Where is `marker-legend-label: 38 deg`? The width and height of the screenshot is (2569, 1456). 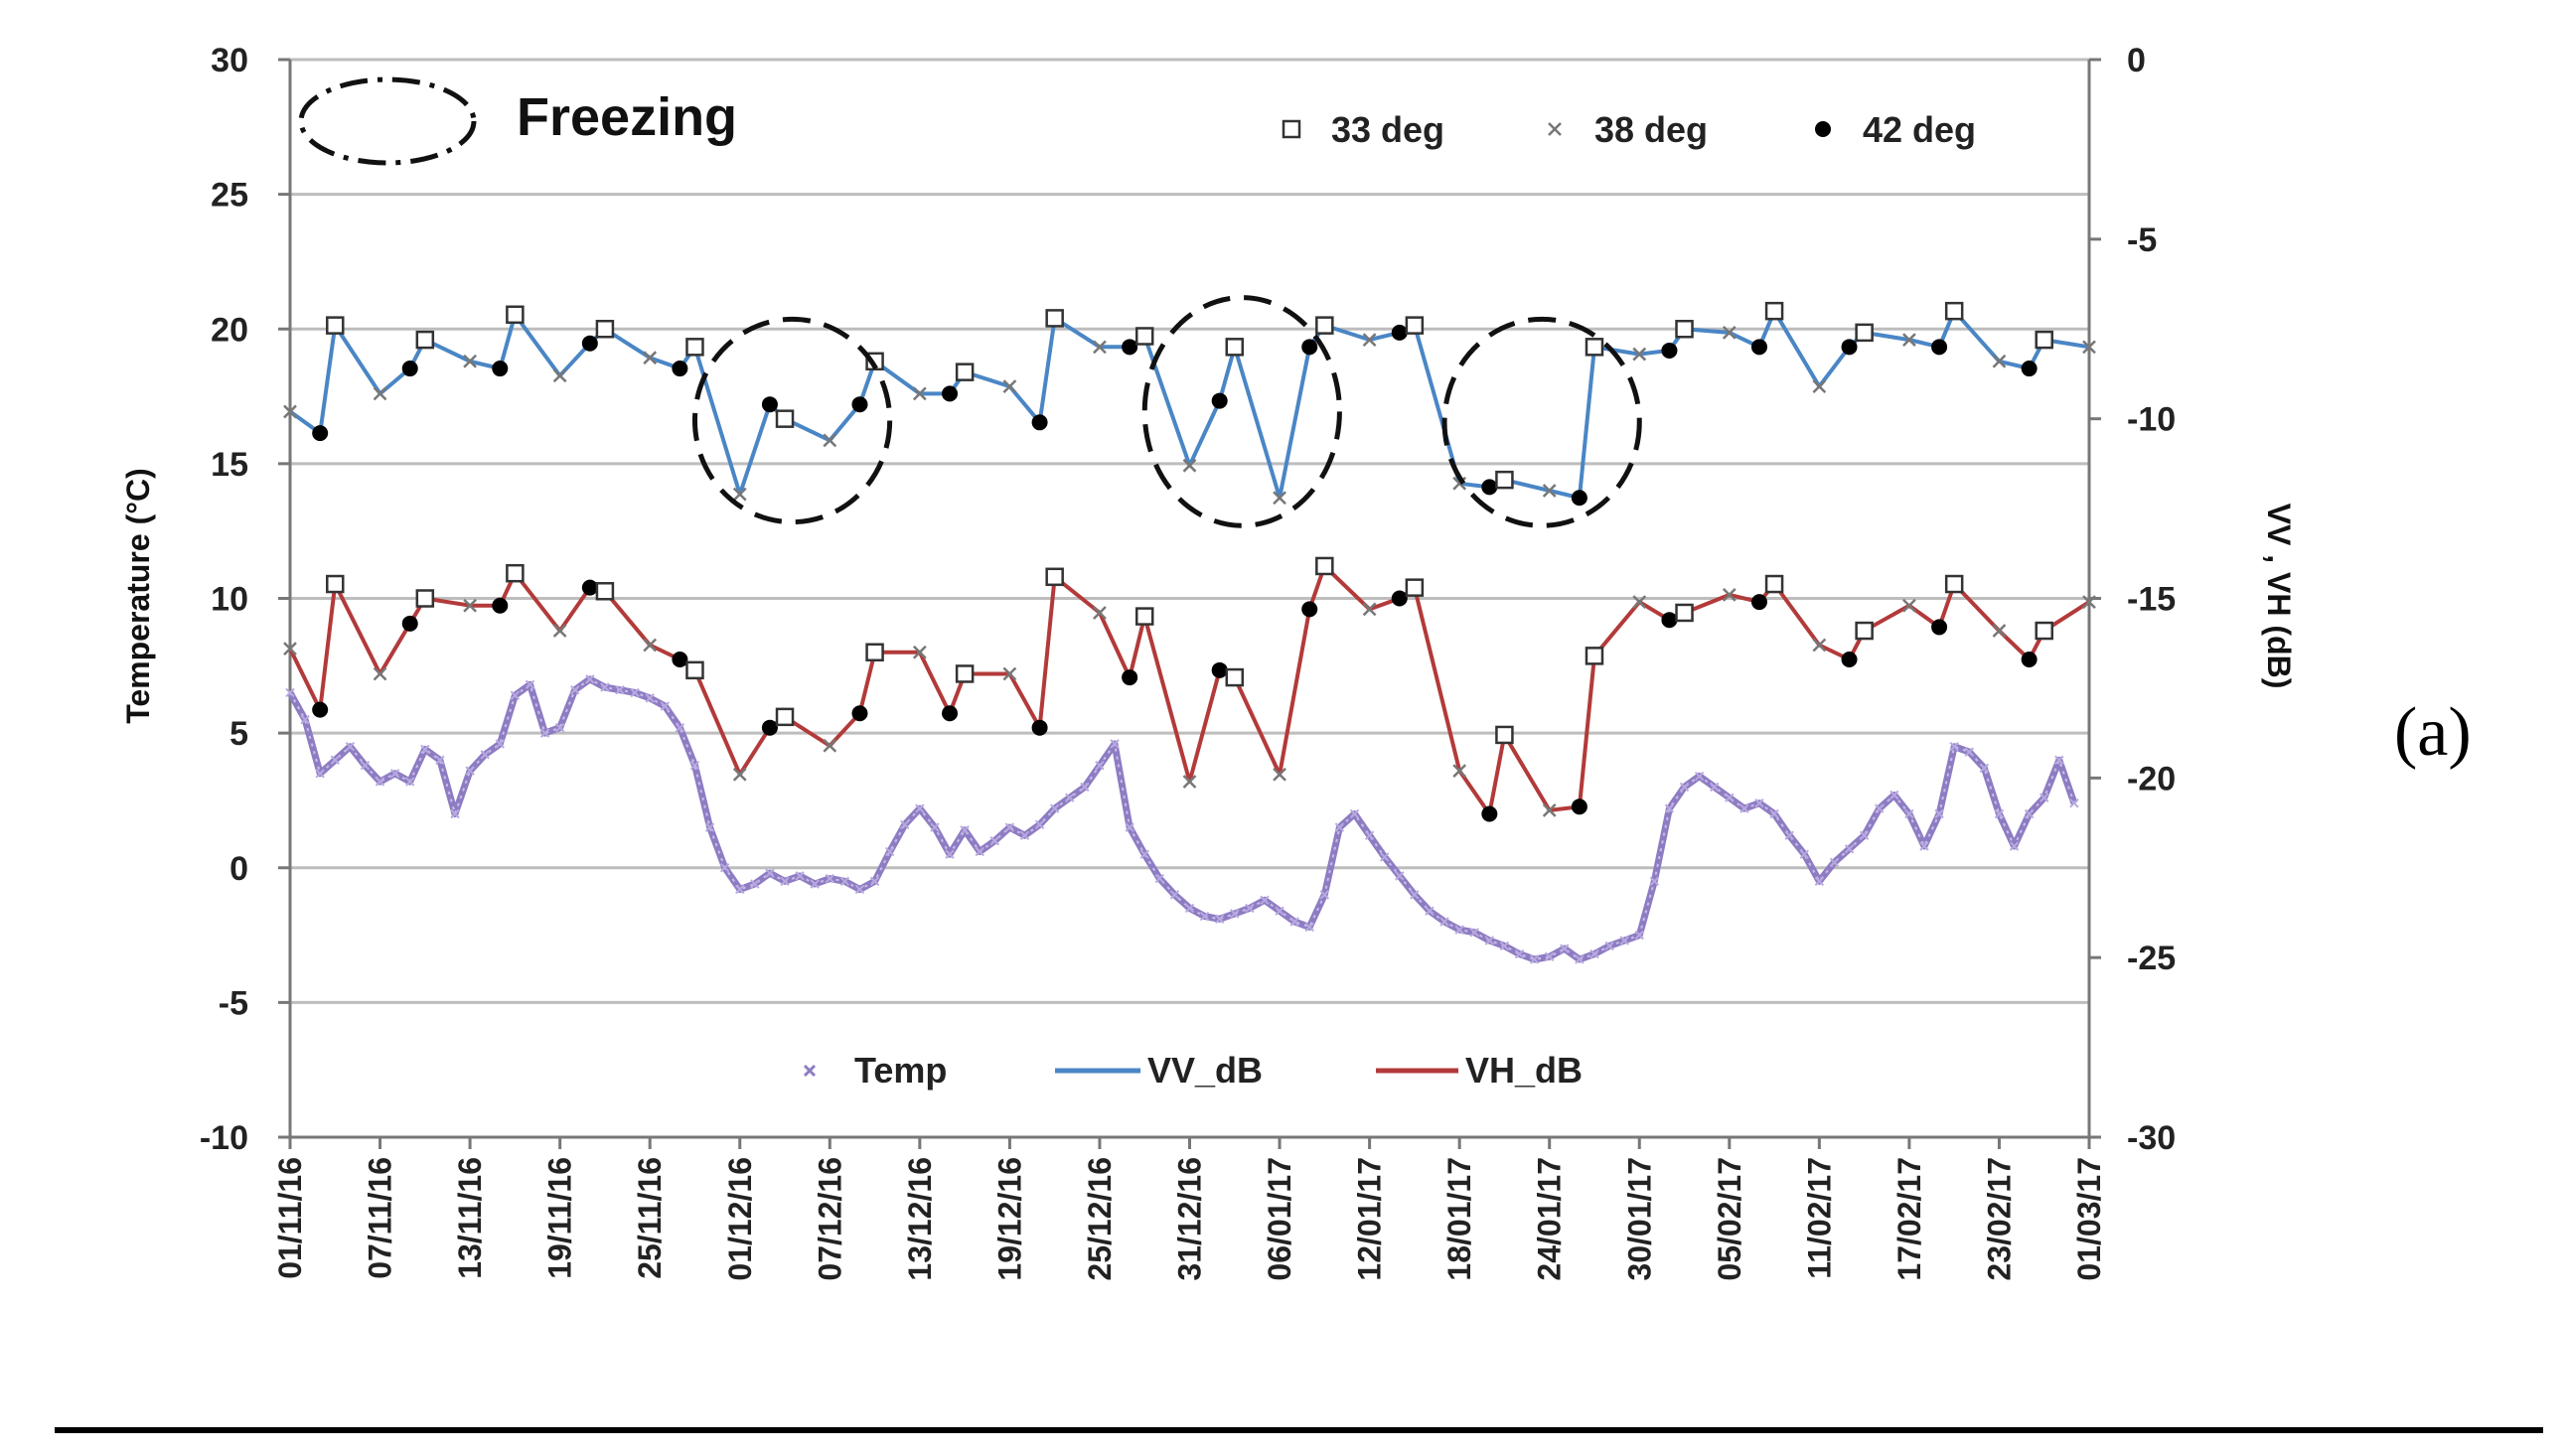
marker-legend-label: 38 deg is located at coordinates (1651, 129).